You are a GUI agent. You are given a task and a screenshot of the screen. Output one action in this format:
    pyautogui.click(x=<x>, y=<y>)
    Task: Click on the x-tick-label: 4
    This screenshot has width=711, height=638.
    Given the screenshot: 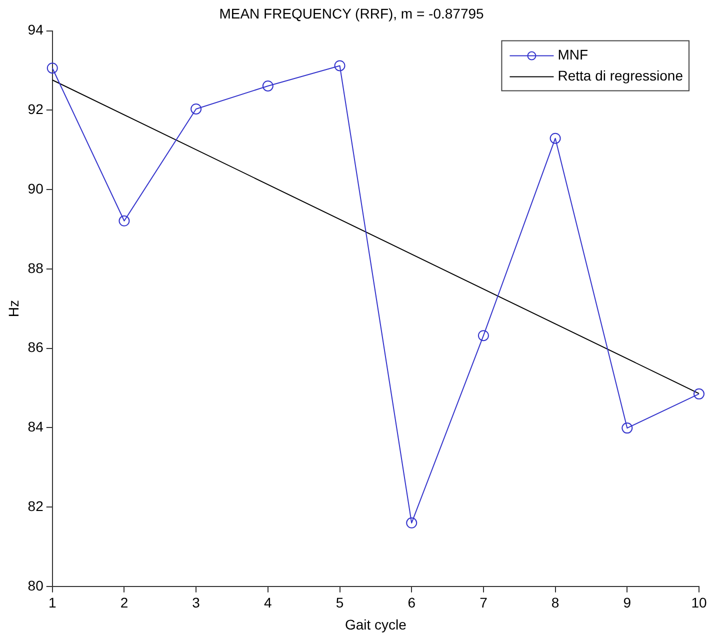 What is the action you would take?
    pyautogui.click(x=268, y=602)
    